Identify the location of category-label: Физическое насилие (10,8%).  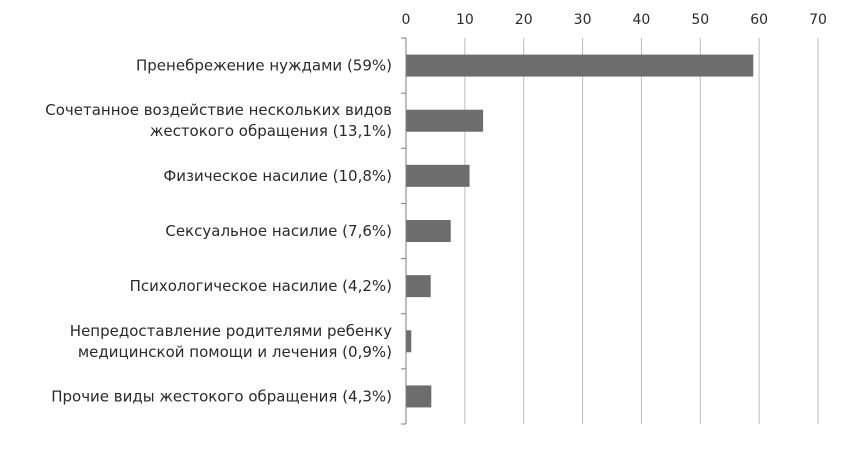
(277, 176).